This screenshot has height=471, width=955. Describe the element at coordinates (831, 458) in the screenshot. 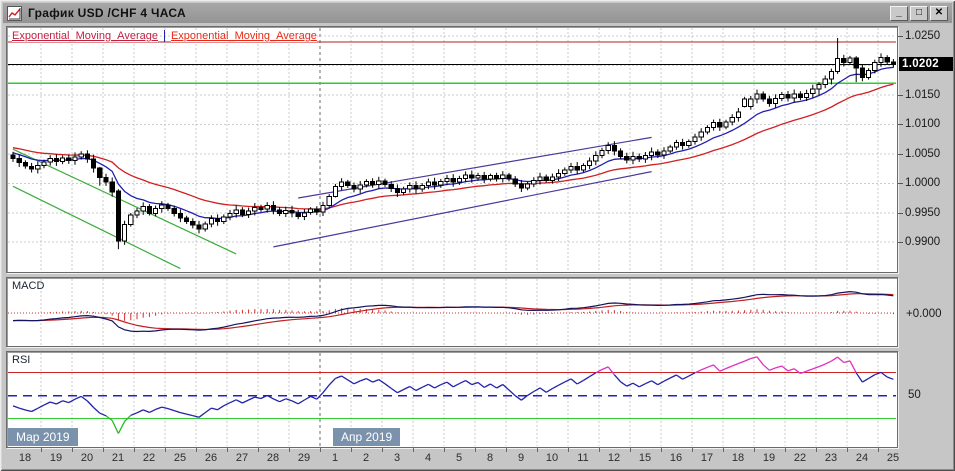

I see `date-label: 23` at that location.